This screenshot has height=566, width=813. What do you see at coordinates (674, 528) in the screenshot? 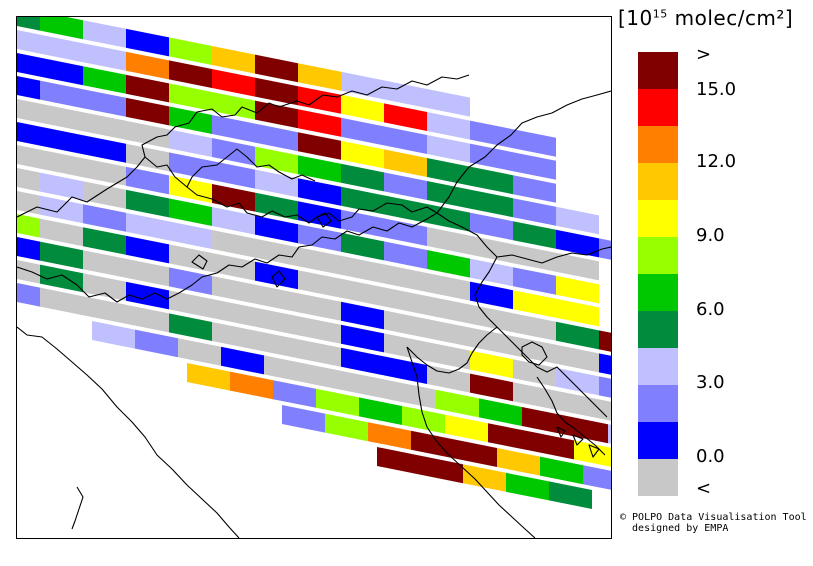
I see `credit-line: designed by EMPA` at bounding box center [674, 528].